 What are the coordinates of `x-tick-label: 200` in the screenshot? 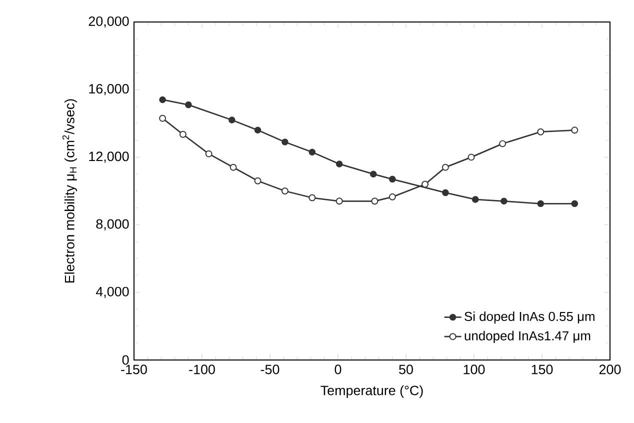 It's located at (610, 369).